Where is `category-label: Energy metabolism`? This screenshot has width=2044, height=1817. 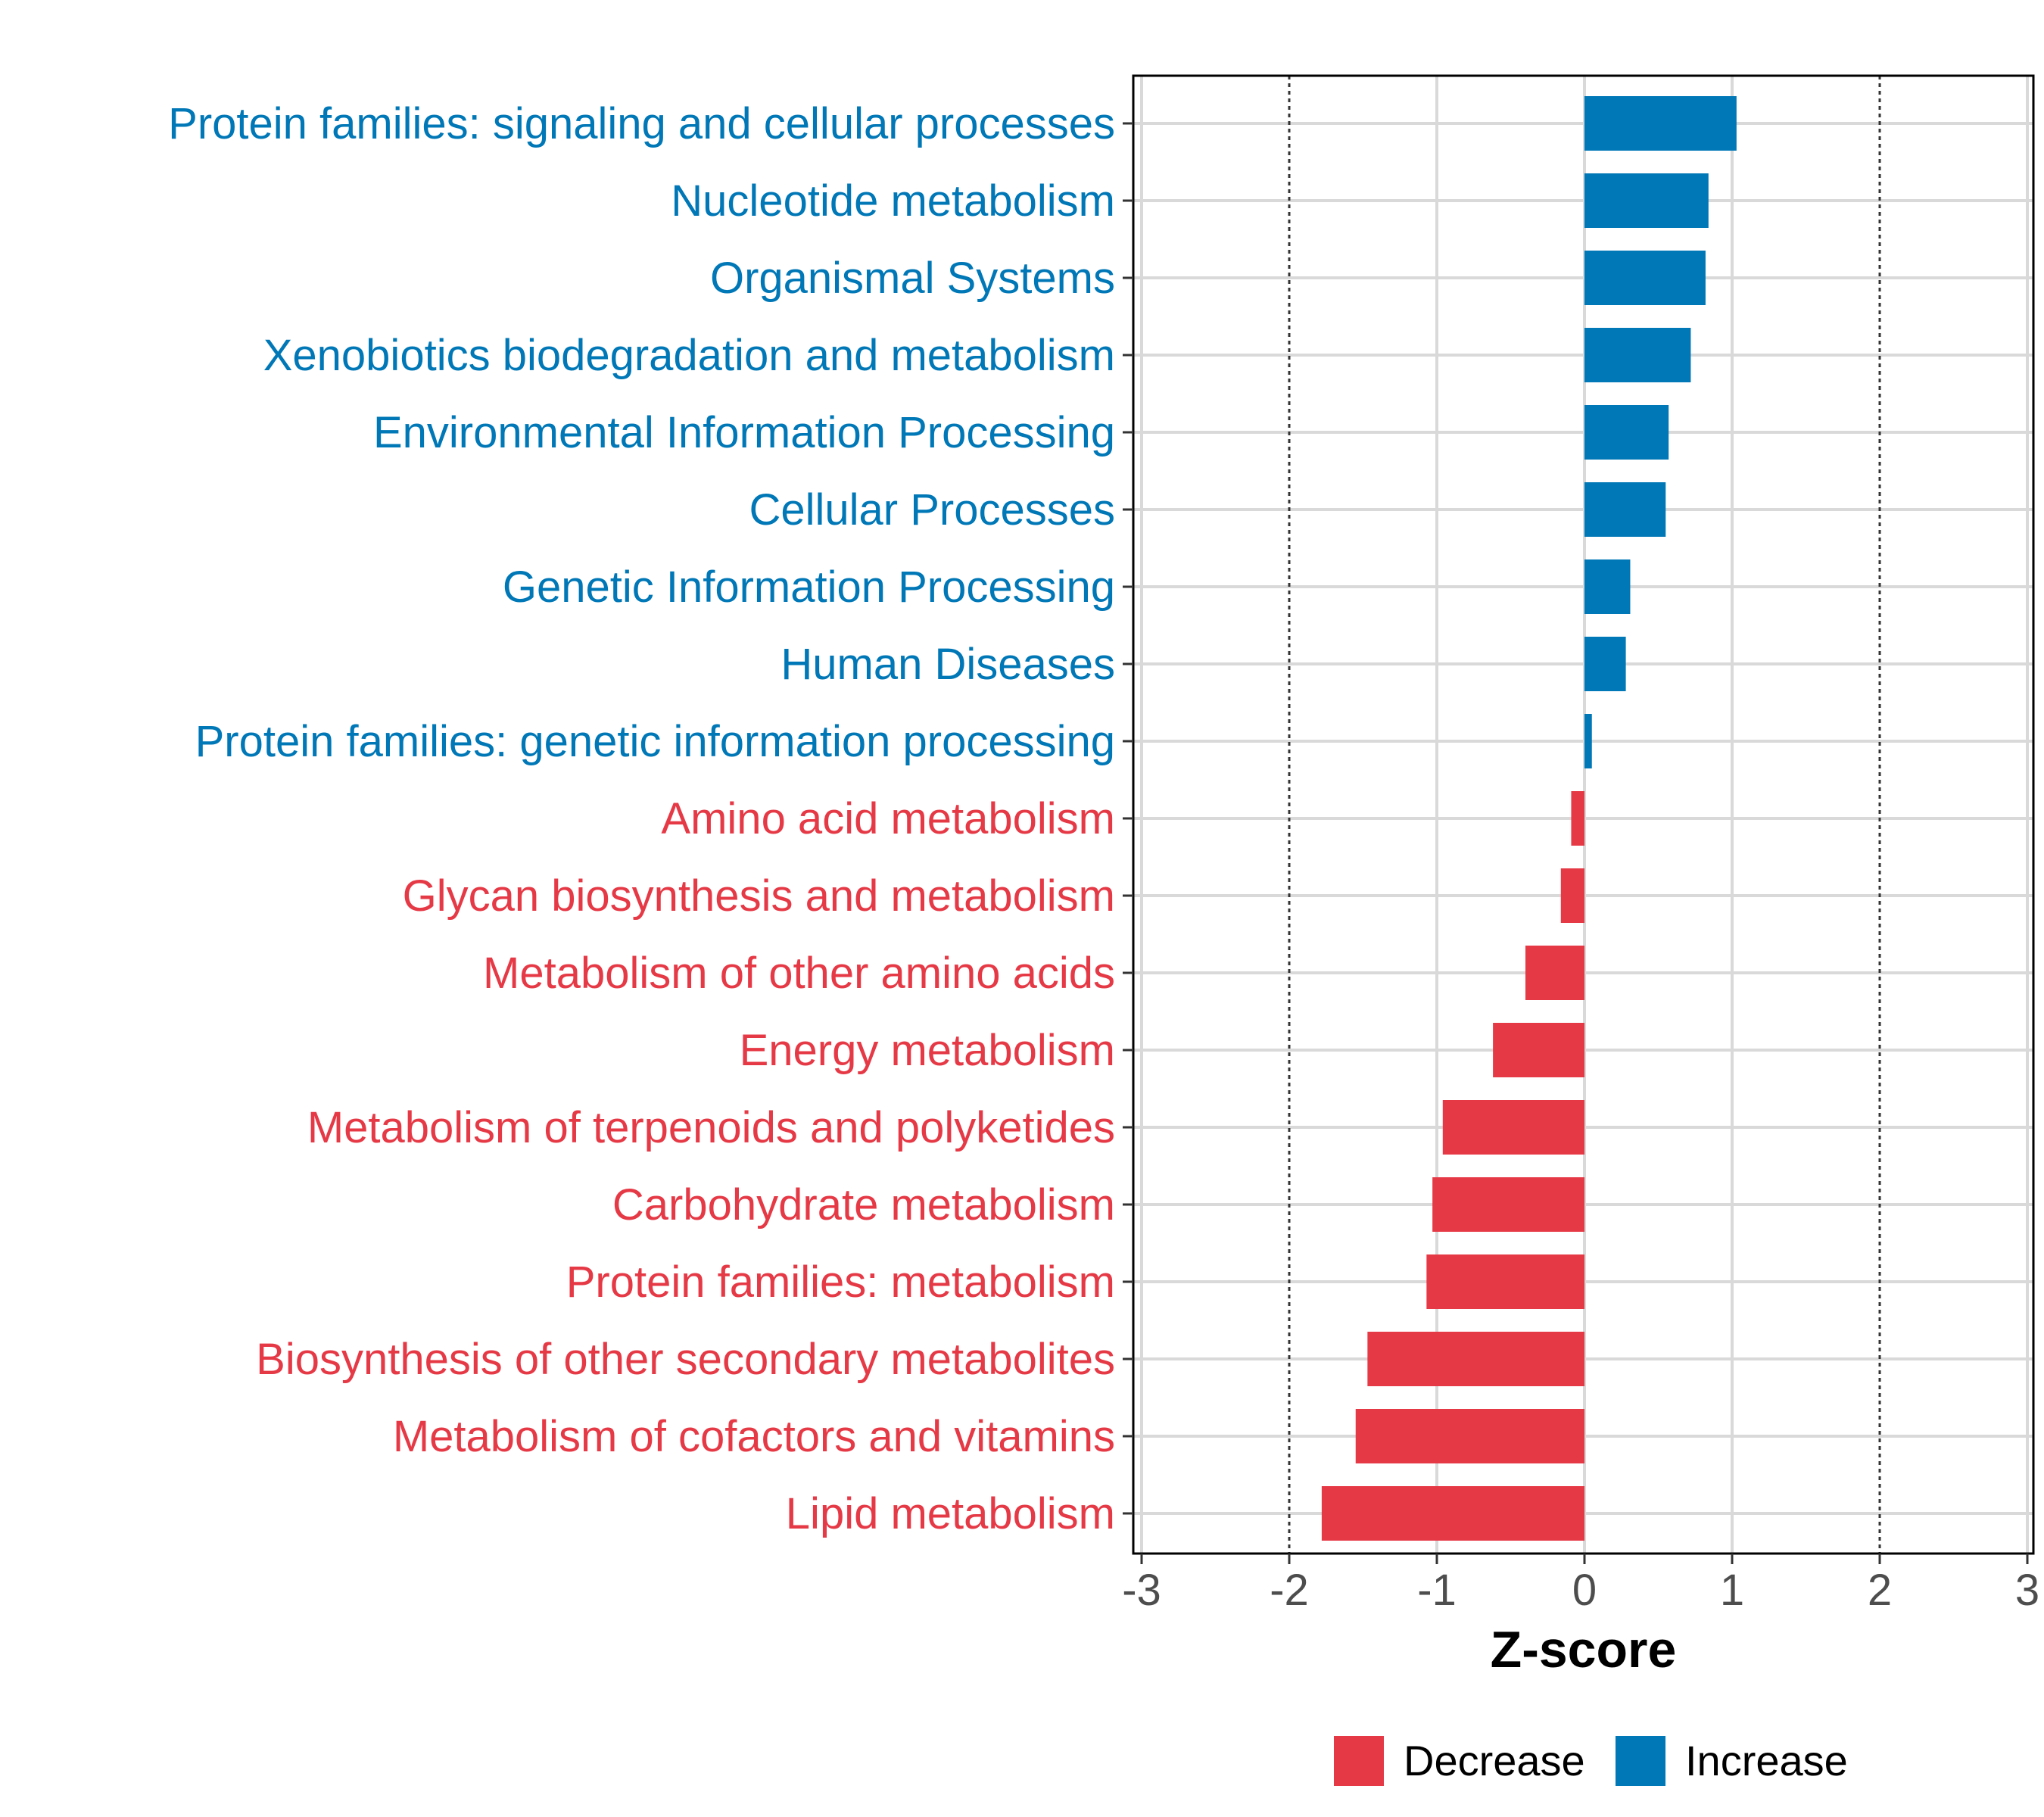
category-label: Energy metabolism is located at coordinates (927, 1050).